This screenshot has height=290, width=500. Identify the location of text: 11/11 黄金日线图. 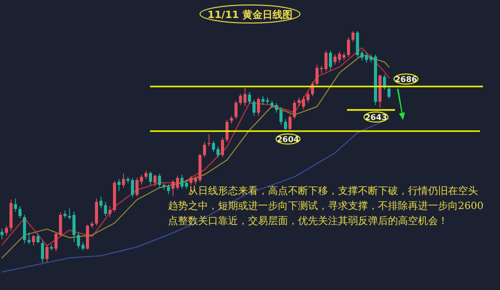
(250, 15).